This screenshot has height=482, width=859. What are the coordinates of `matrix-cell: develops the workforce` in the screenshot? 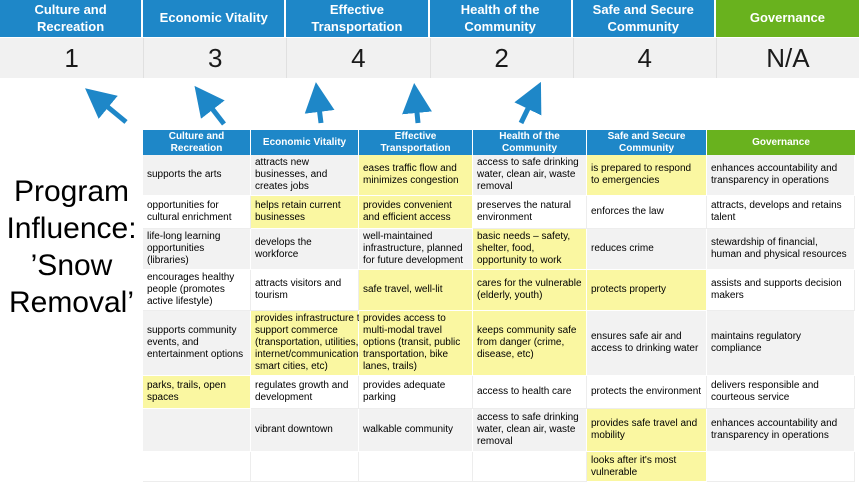 It's located at (305, 249).